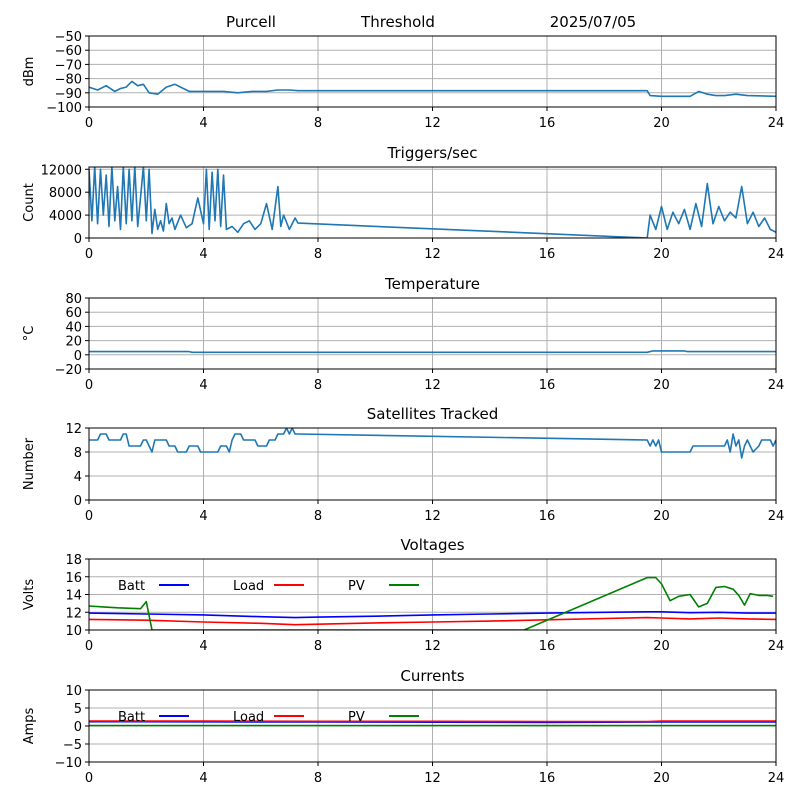 The width and height of the screenshot is (800, 800). I want to click on series-line-currents-load, so click(432, 721).